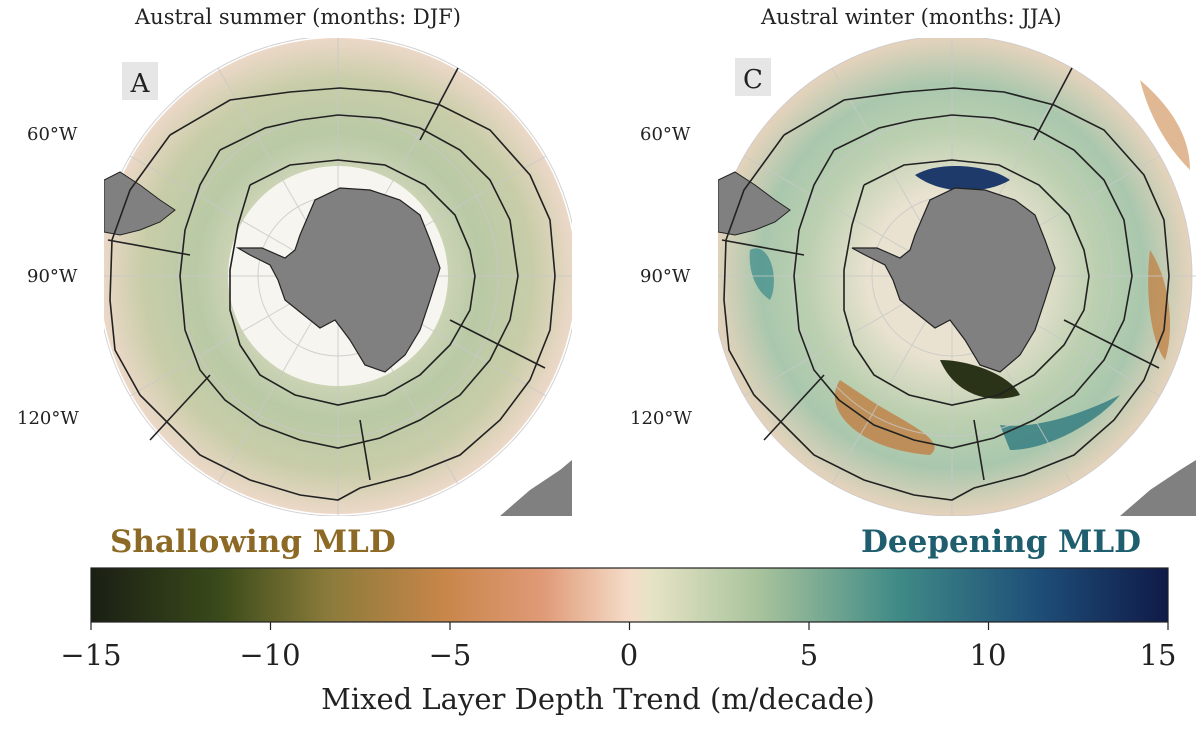 This screenshot has height=729, width=1196. I want to click on panel-c-landmass-se, so click(1158, 488).